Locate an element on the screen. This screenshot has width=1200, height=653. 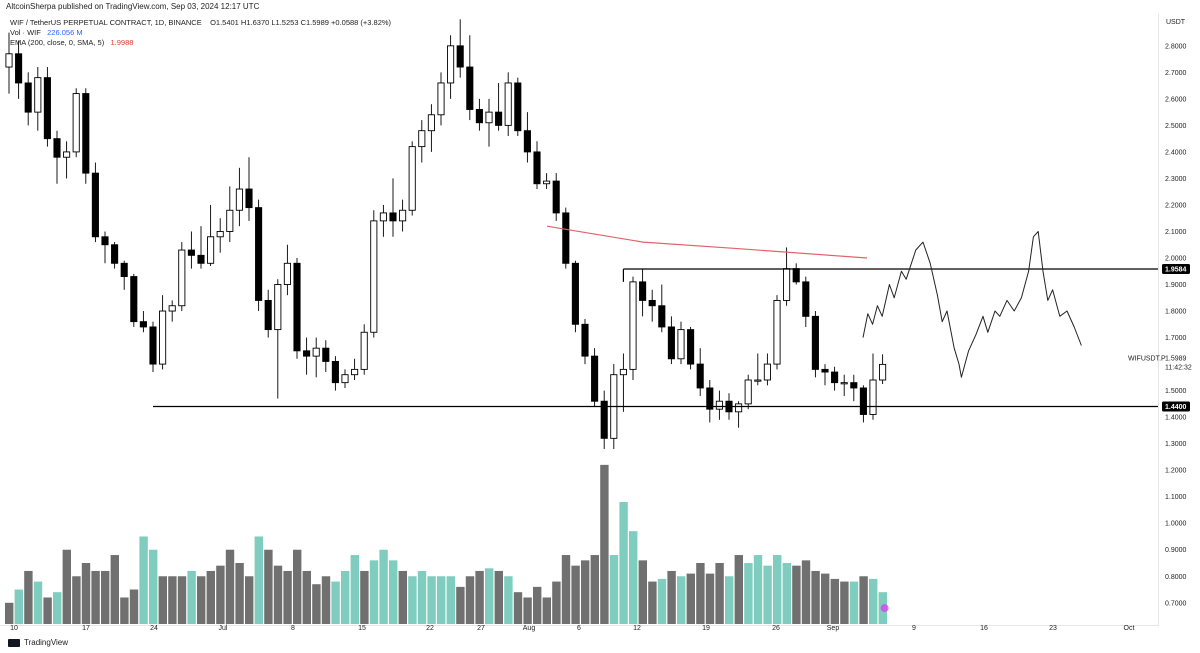
price-tick: 1.0000 is located at coordinates (1176, 524).